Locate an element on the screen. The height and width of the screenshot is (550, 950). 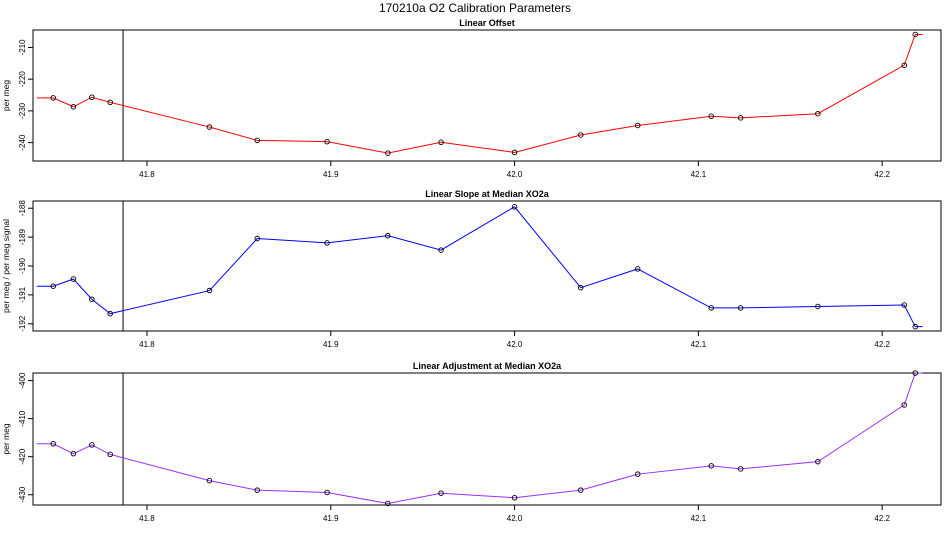
y-tick-label: -400 is located at coordinates (22, 380).